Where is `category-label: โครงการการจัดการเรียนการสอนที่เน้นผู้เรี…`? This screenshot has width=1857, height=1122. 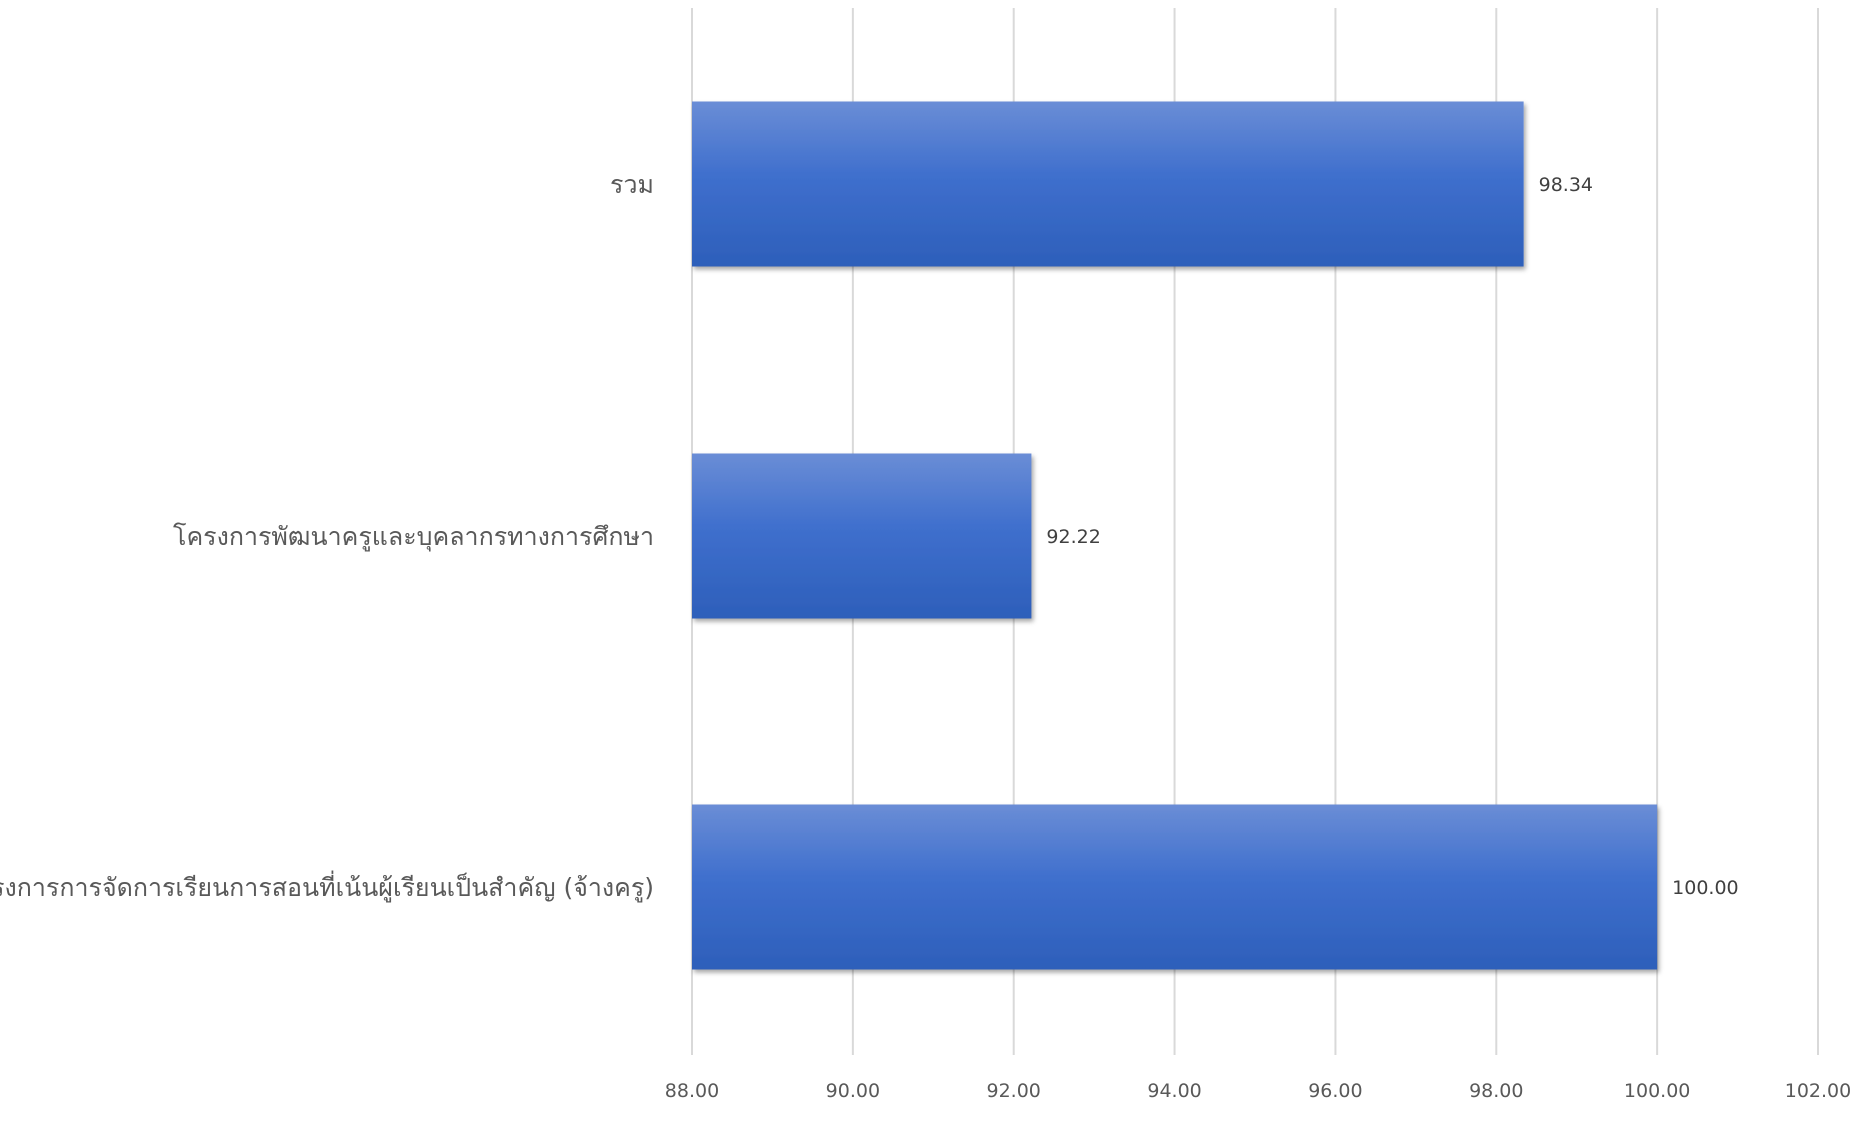
category-label: โครงการการจัดการเรียนการสอนที่เน้นผู้เรี… is located at coordinates (327, 886).